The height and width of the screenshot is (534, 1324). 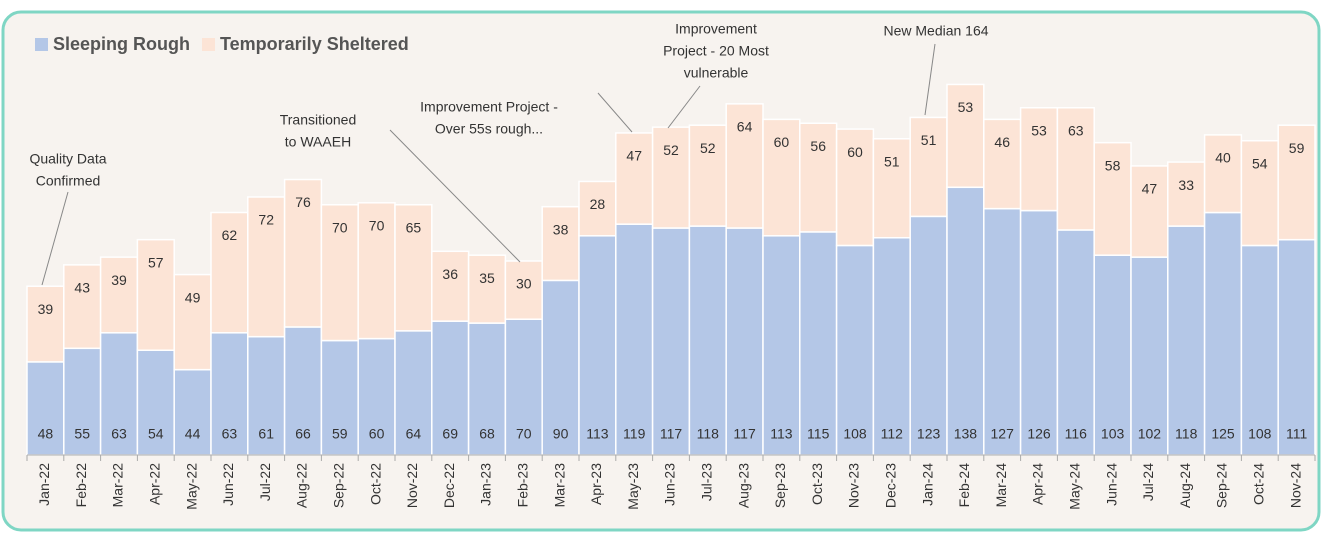 What do you see at coordinates (744, 434) in the screenshot?
I see `data-label: 117` at bounding box center [744, 434].